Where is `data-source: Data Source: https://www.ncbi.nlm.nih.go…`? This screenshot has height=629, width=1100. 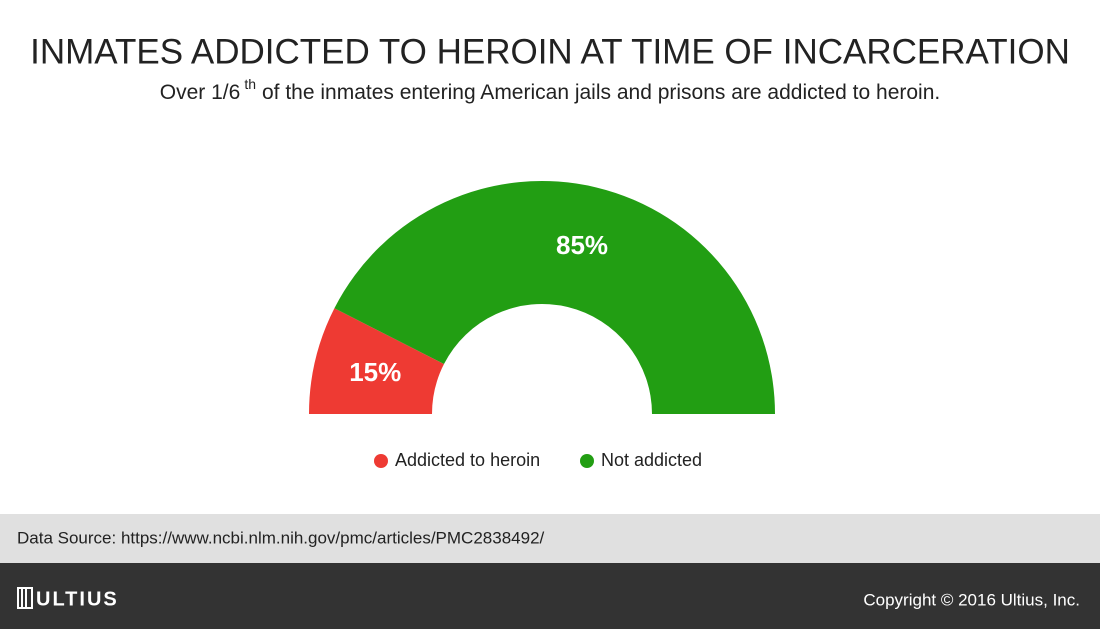 data-source: Data Source: https://www.ncbi.nlm.nih.go… is located at coordinates (281, 537).